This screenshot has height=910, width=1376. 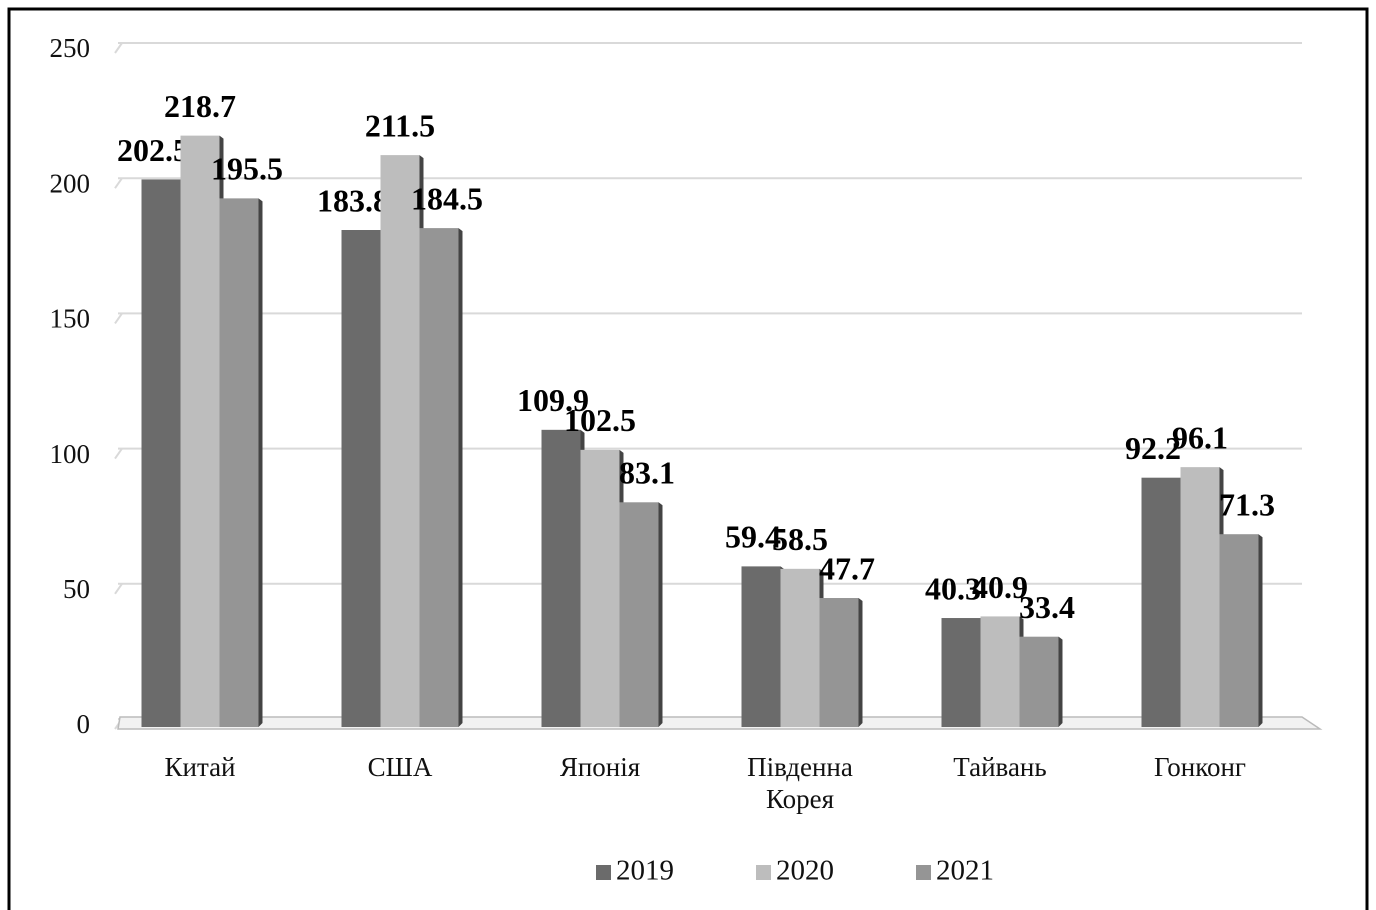 What do you see at coordinates (847, 568) in the screenshot?
I see `data-label: 47.7` at bounding box center [847, 568].